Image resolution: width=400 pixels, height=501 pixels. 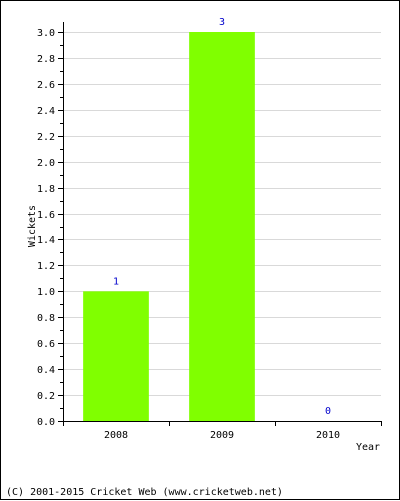 What do you see at coordinates (46, 33) in the screenshot?
I see `y-tick-label: 3.0` at bounding box center [46, 33].